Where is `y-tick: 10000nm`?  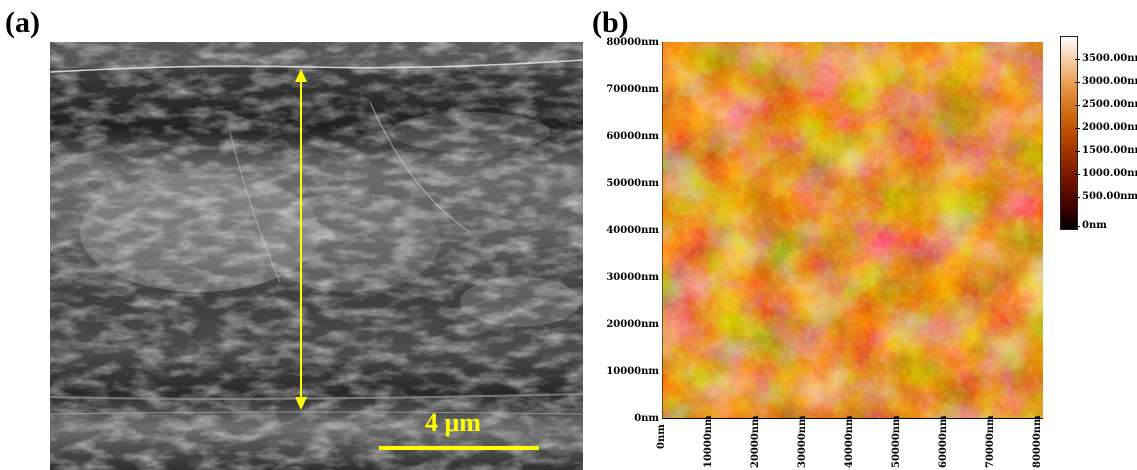
y-tick: 10000nm is located at coordinates (632, 371).